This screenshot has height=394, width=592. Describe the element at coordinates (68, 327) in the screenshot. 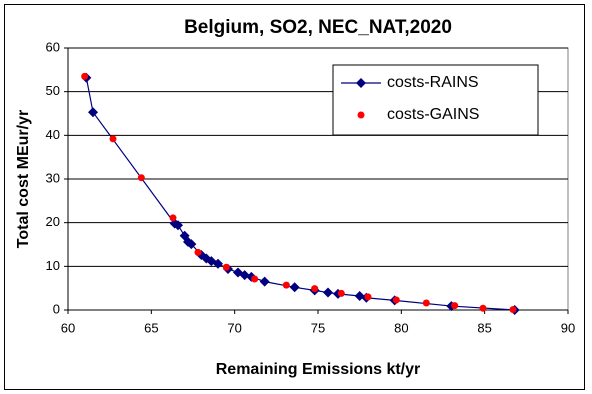

I see `x-tick-label: 60` at that location.